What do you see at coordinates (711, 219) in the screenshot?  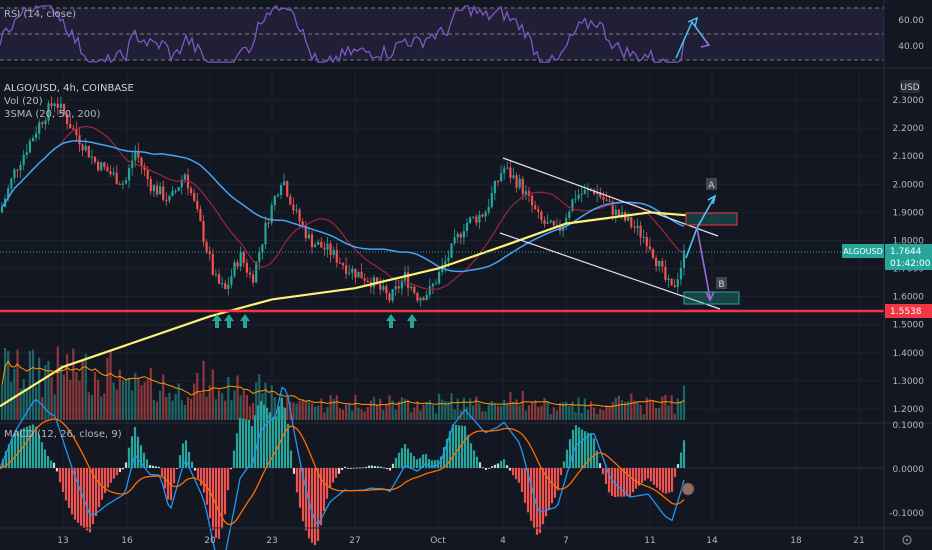 I see `target-zone-upper` at bounding box center [711, 219].